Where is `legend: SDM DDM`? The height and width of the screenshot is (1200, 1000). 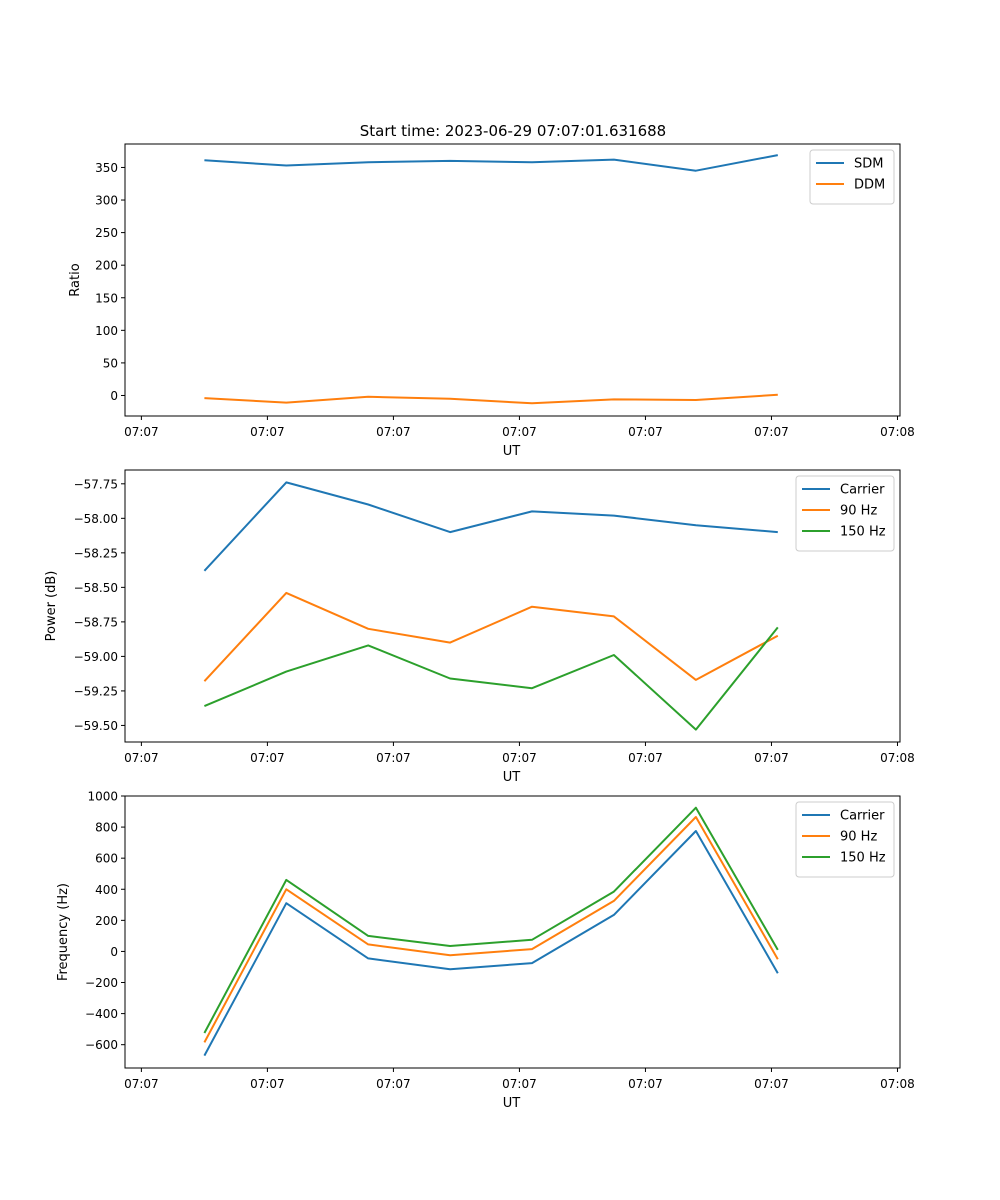 legend: SDM DDM is located at coordinates (852, 177).